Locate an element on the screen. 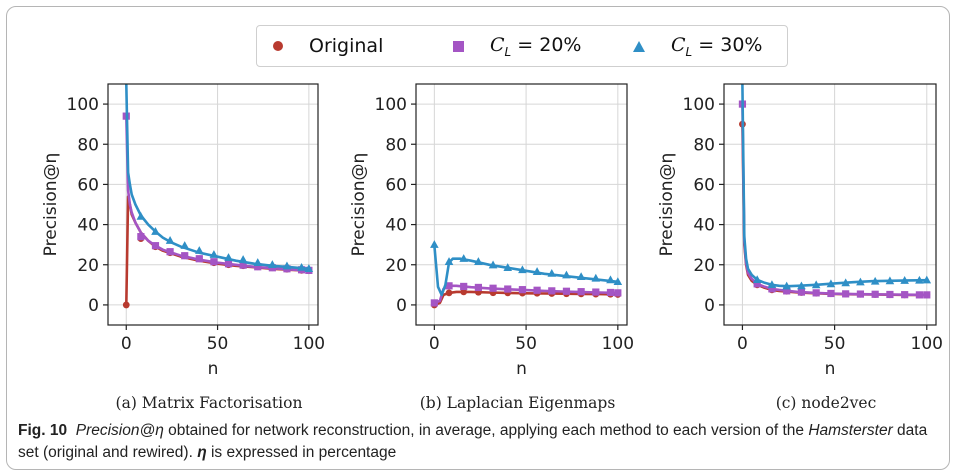  legend-label-cl20: CL = 20% is located at coordinates (536, 46).